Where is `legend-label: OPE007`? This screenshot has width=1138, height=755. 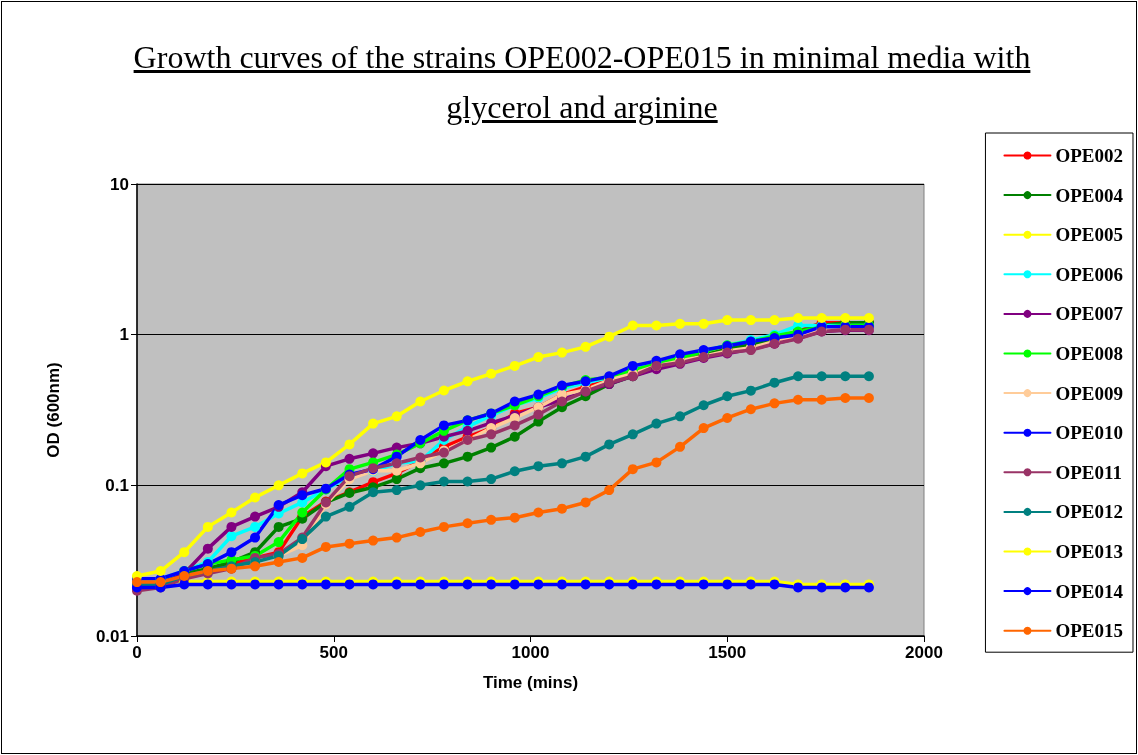 legend-label: OPE007 is located at coordinates (1089, 314).